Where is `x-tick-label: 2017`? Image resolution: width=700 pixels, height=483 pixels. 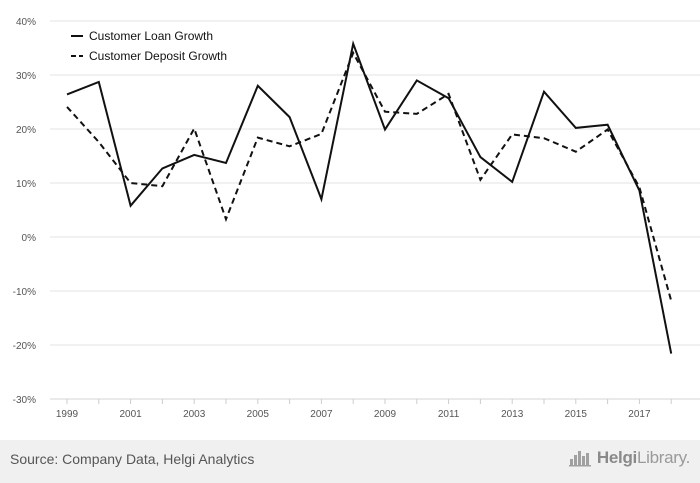 x-tick-label: 2017 is located at coordinates (639, 414).